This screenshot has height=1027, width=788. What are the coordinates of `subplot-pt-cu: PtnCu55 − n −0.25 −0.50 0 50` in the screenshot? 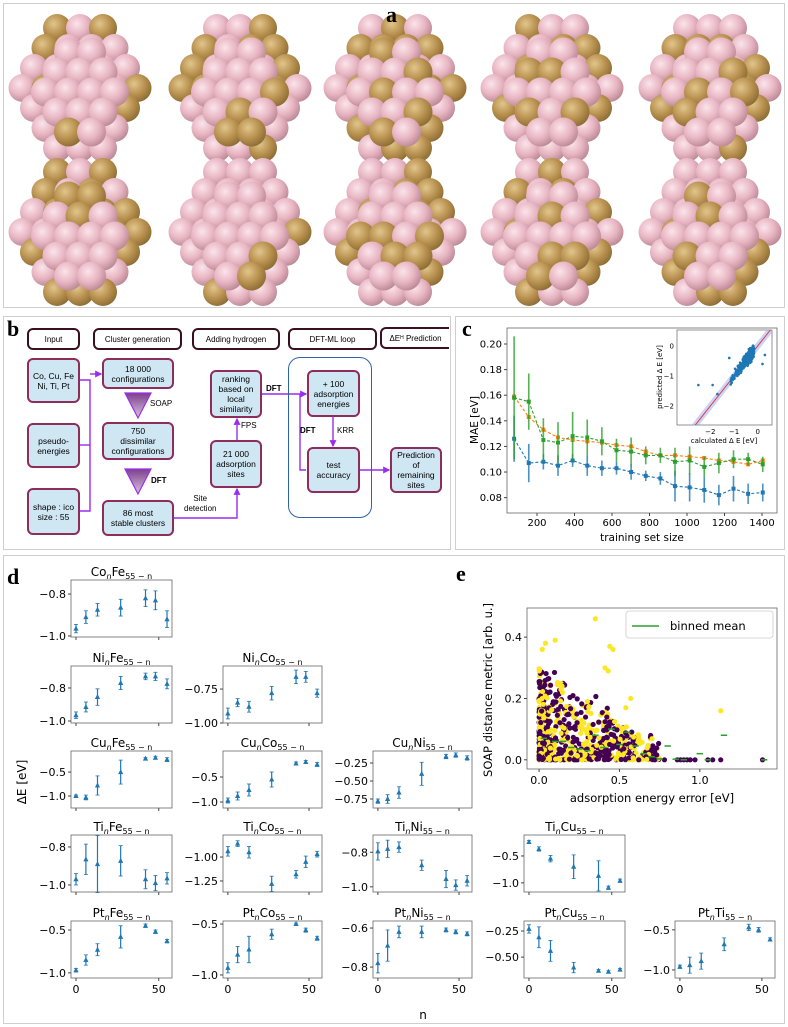 It's located at (555, 951).